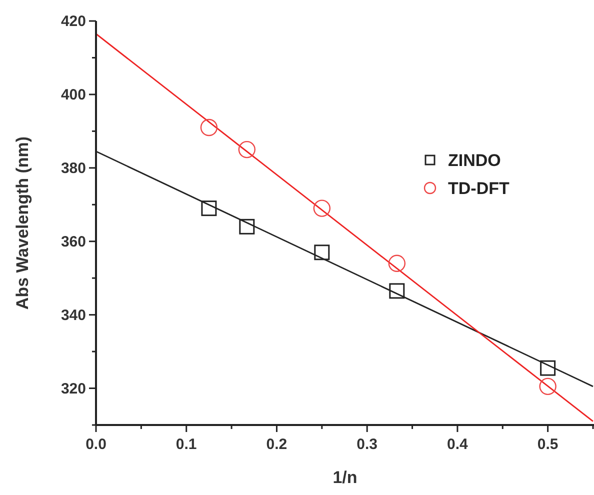 The width and height of the screenshot is (594, 495). Describe the element at coordinates (73, 95) in the screenshot. I see `y-tick-label: 400` at that location.